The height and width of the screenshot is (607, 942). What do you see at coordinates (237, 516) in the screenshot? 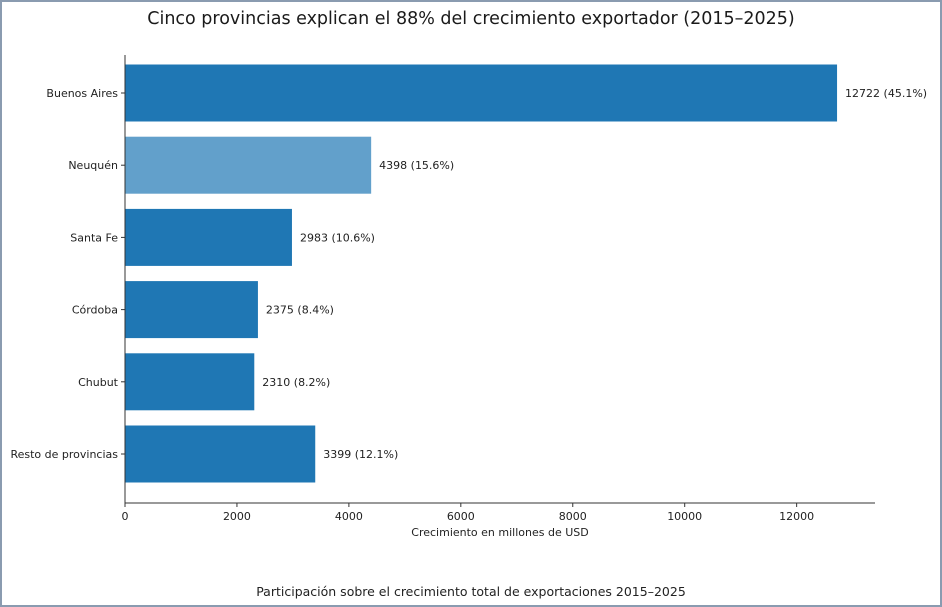
I see `x-tick-label-1: 2000` at bounding box center [237, 516].